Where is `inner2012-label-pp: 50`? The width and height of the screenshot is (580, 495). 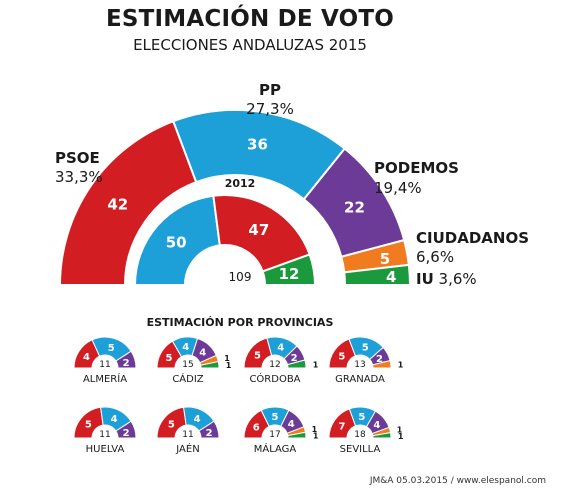
inner2012-label-pp: 50 is located at coordinates (176, 243).